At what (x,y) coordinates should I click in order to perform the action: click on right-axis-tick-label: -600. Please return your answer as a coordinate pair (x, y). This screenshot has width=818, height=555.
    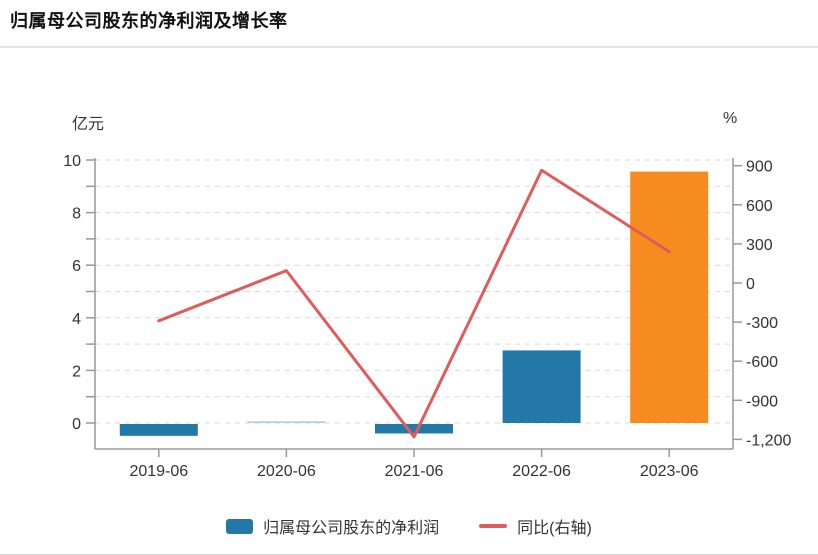
    Looking at the image, I should click on (762, 362).